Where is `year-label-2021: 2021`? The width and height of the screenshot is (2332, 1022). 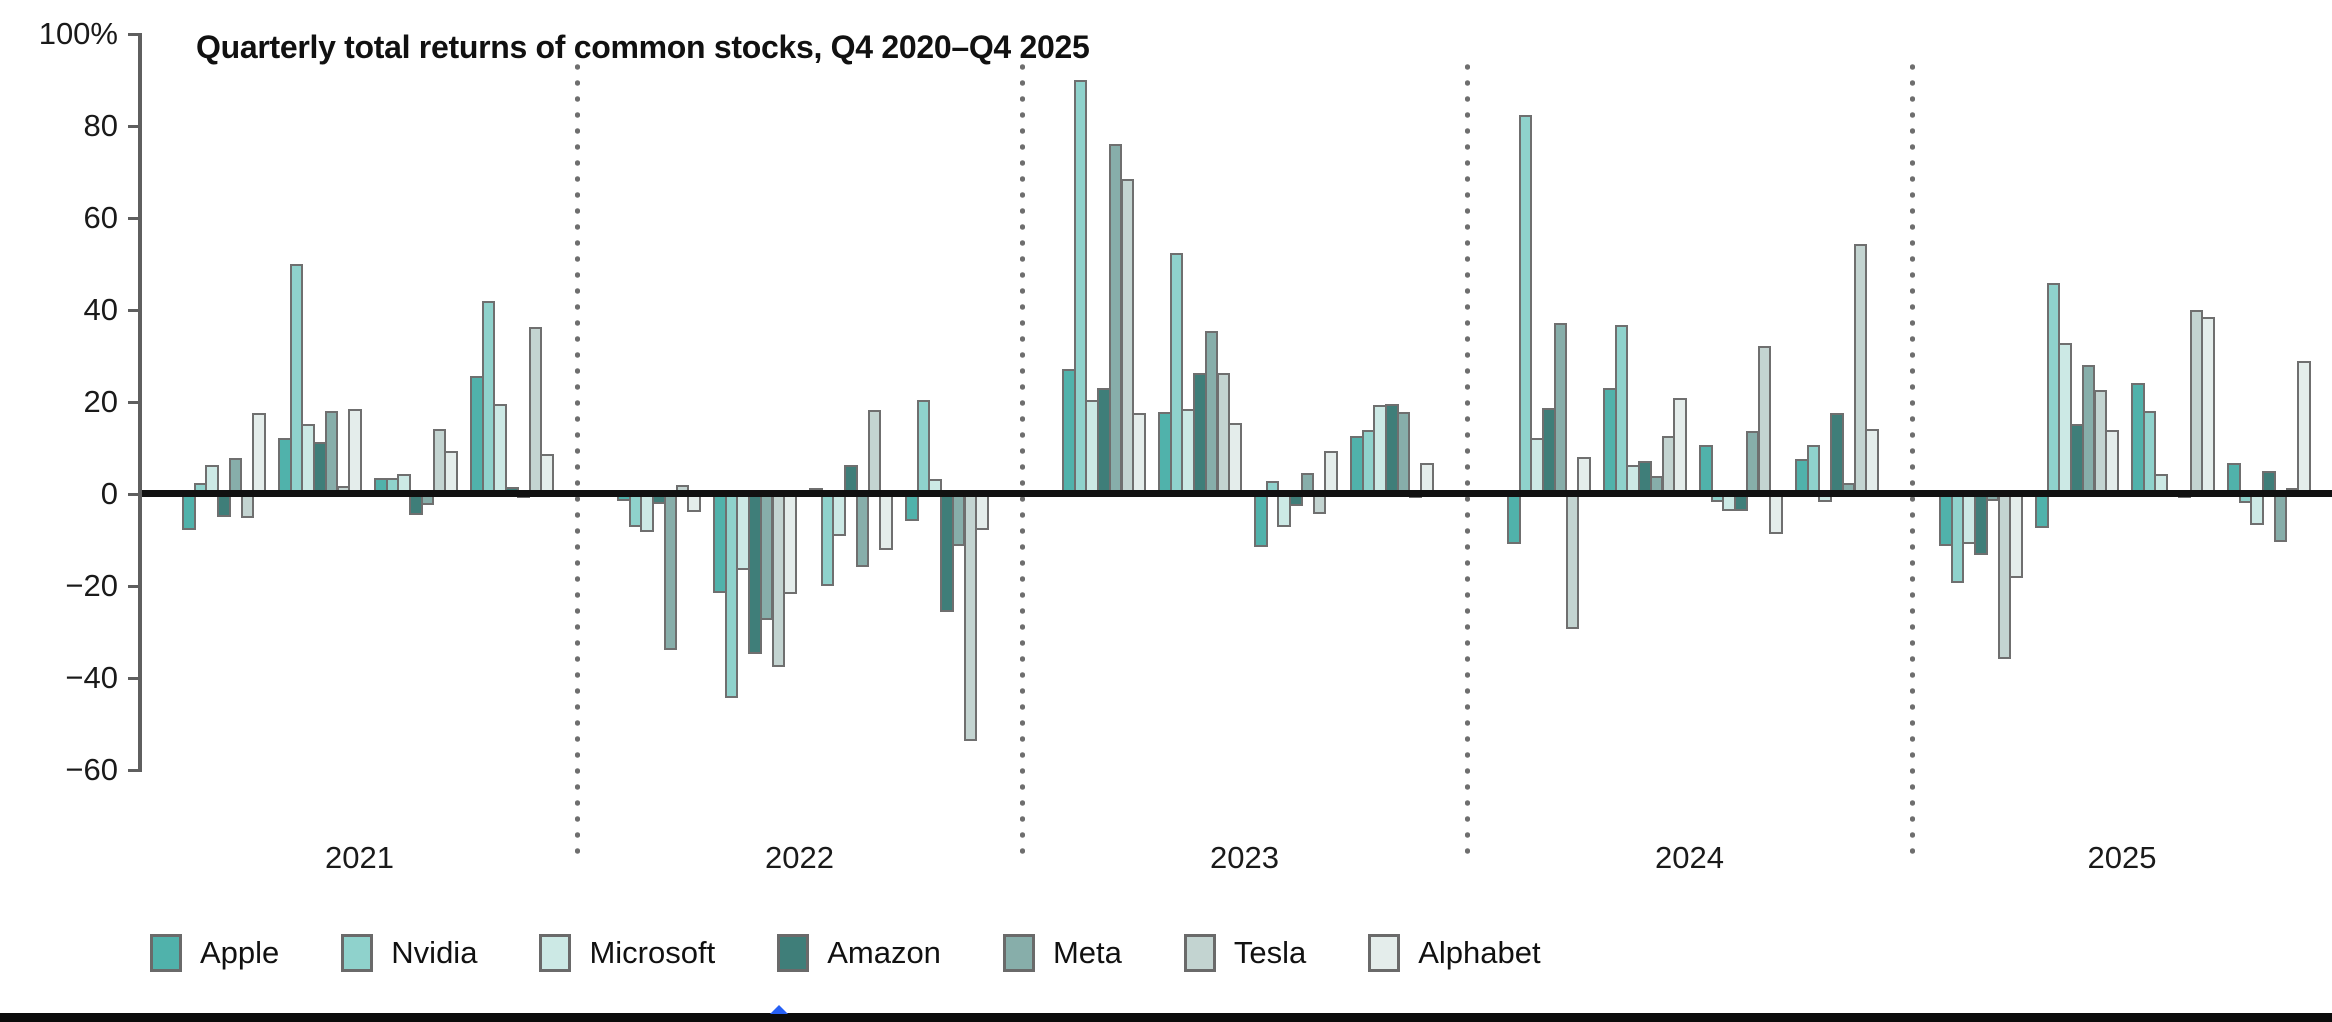
year-label-2021: 2021 is located at coordinates (359, 857).